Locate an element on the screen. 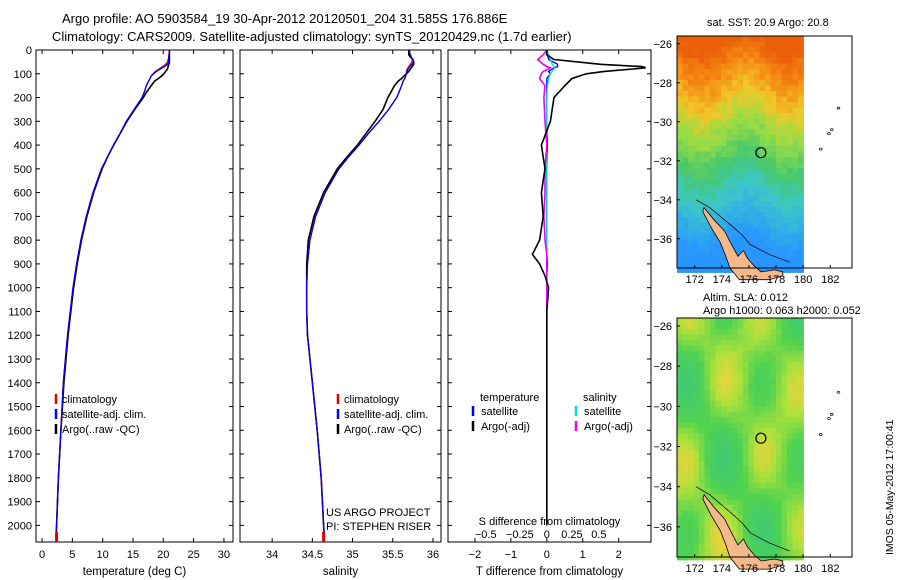 The width and height of the screenshot is (900, 580). s-diff-tick-label: −0.5 is located at coordinates (486, 535).